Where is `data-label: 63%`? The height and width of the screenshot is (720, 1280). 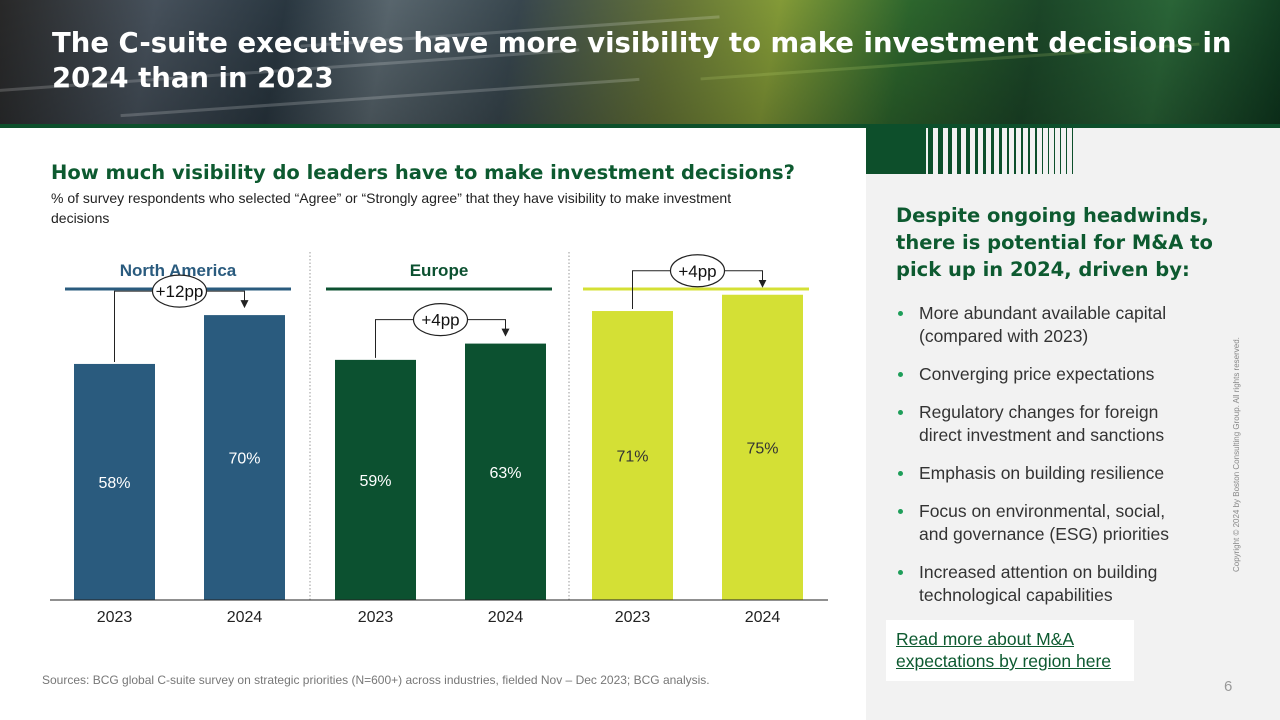 data-label: 63% is located at coordinates (505, 473).